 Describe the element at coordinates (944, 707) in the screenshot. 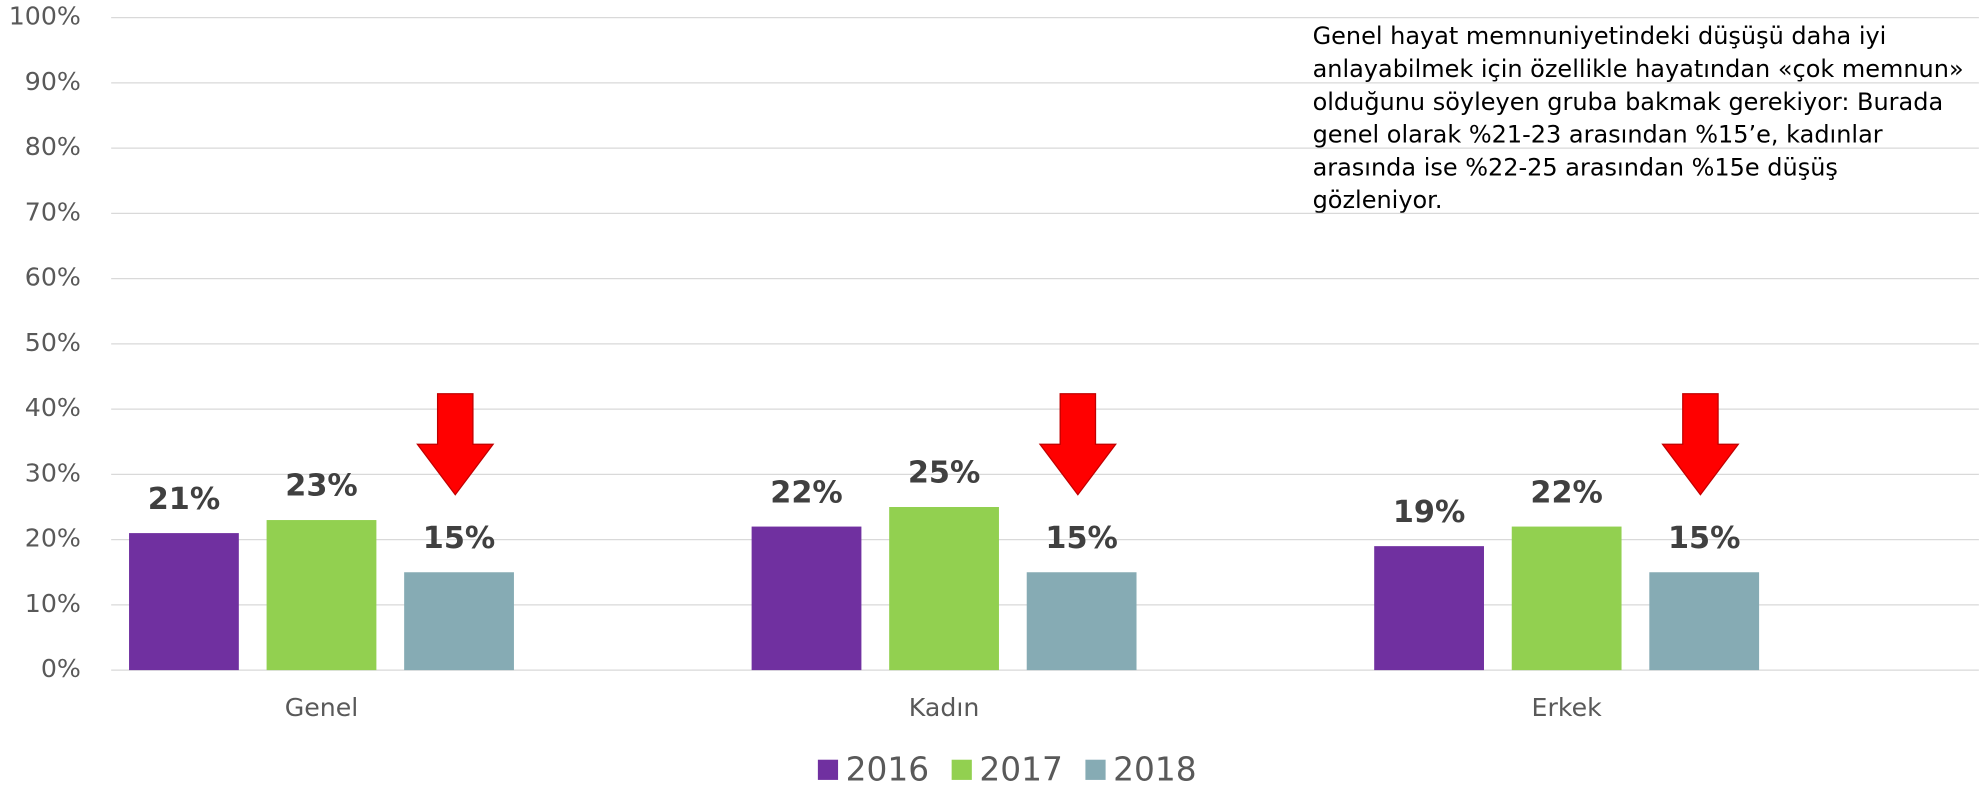

I see `x-tick-label: Kadın` at that location.